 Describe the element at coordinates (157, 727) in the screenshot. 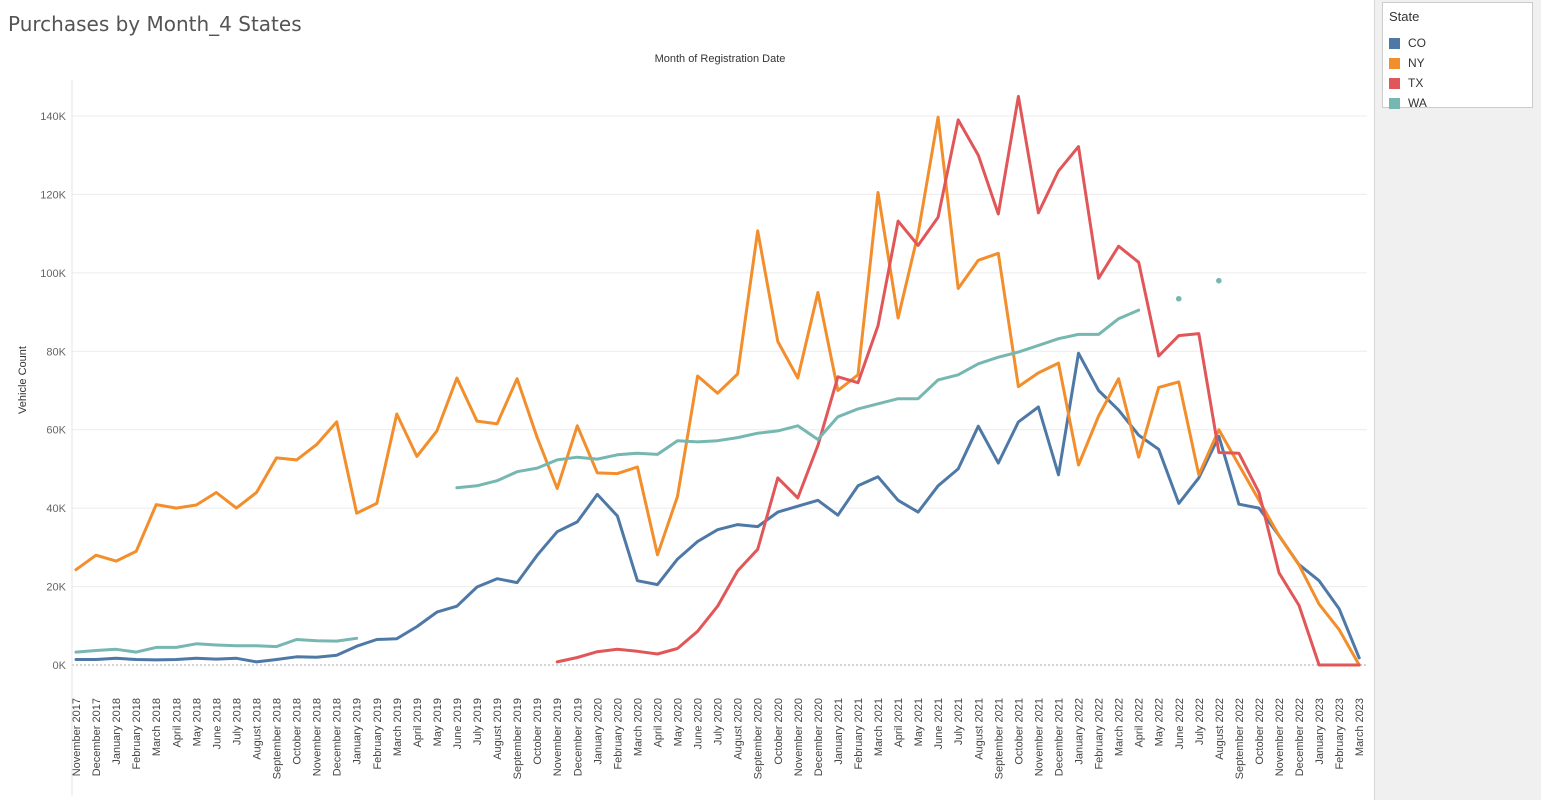

I see `x-tick-label: March 2018` at that location.